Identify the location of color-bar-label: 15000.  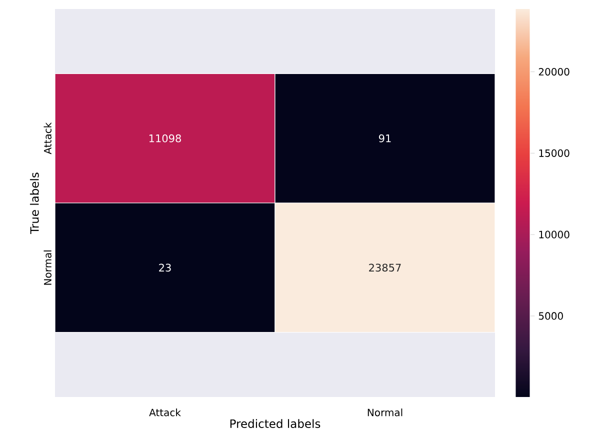
(554, 153).